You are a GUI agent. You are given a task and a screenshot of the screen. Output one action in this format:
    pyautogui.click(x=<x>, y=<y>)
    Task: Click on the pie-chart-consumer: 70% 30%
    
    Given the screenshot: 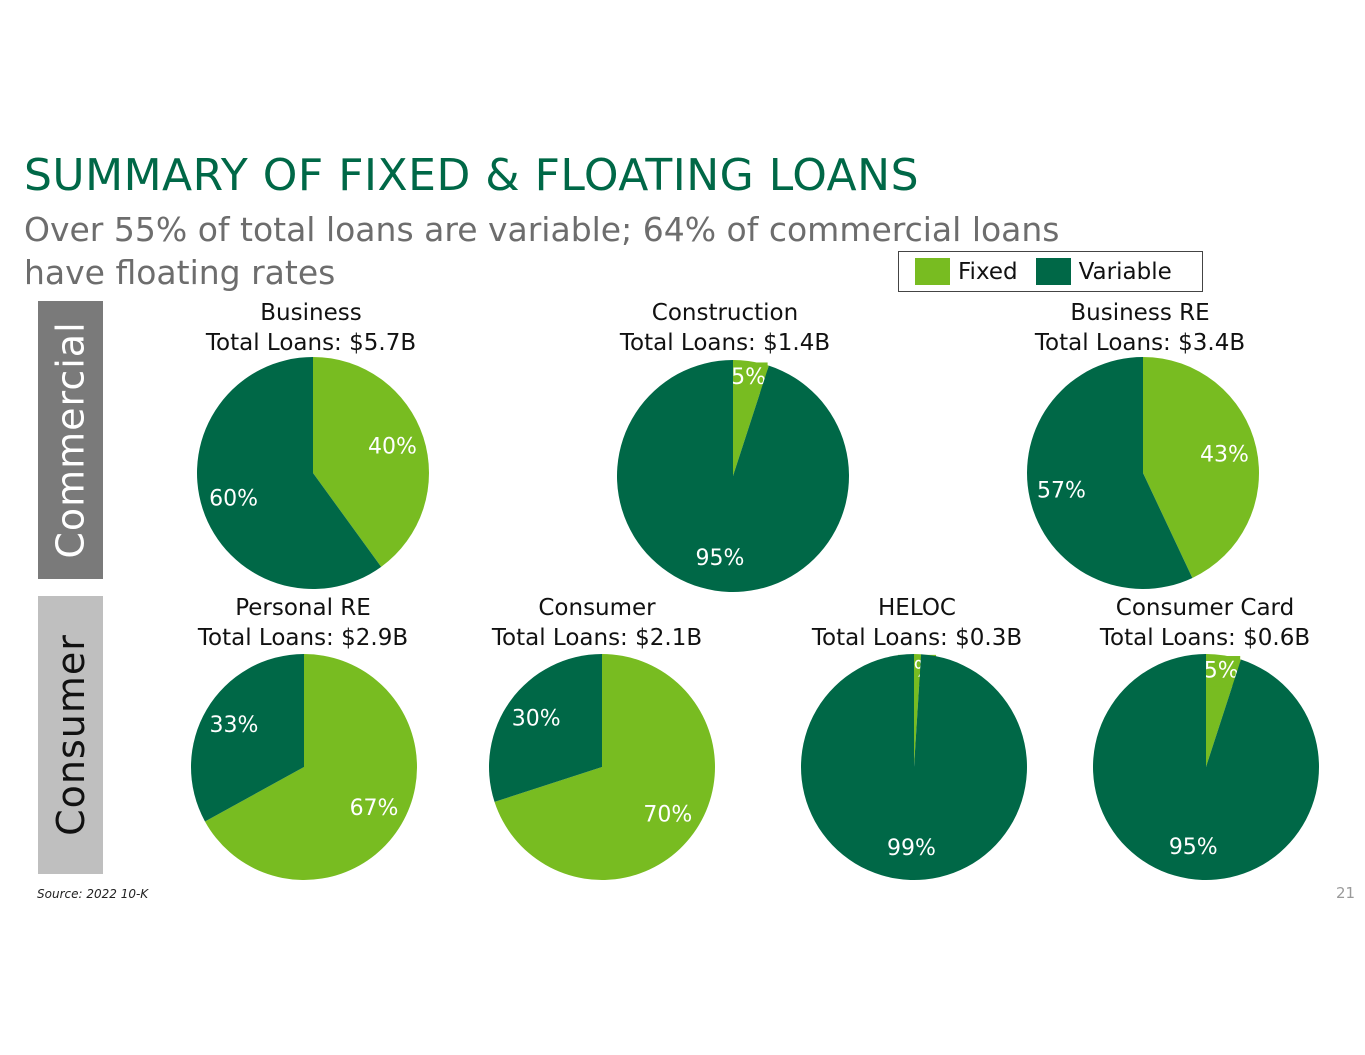 What is the action you would take?
    pyautogui.click(x=602, y=767)
    